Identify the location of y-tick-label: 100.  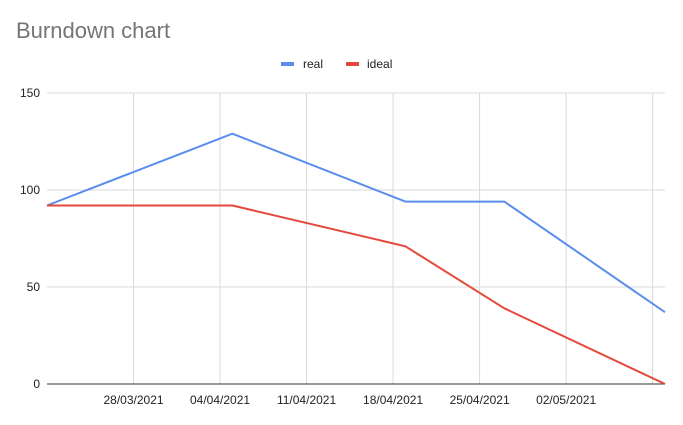
(30, 190).